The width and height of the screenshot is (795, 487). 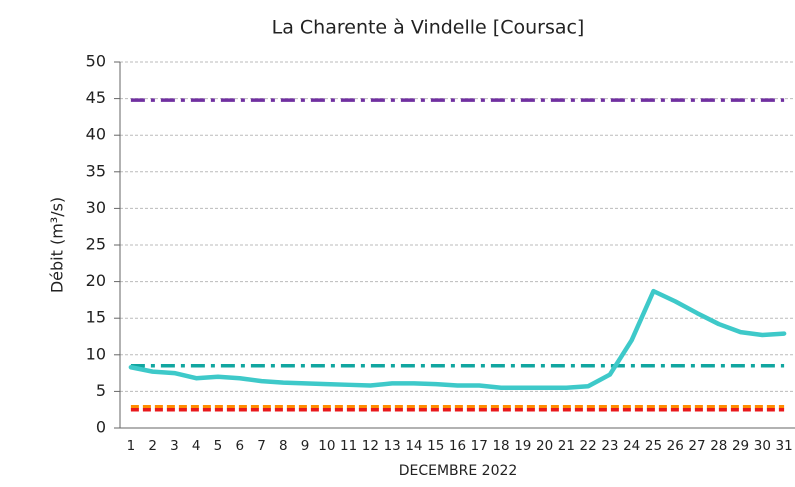 I want to click on x-tick-label: 10, so click(x=326, y=446).